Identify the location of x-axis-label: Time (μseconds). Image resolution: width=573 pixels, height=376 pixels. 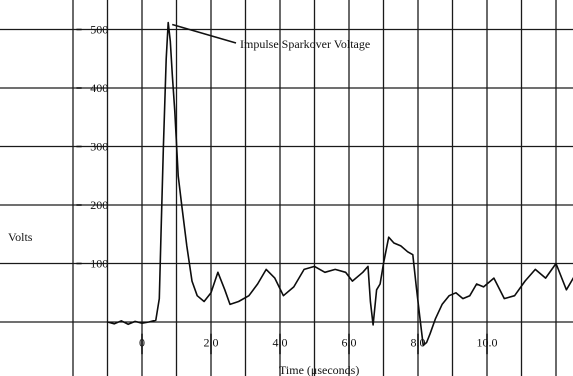
(319, 369).